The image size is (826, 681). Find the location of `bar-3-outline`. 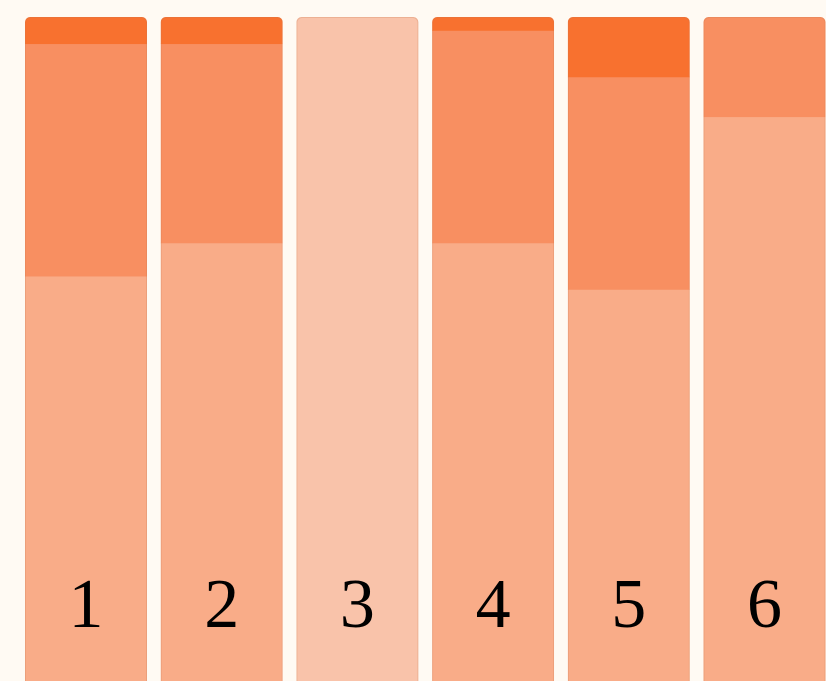

bar-3-outline is located at coordinates (357, 349).